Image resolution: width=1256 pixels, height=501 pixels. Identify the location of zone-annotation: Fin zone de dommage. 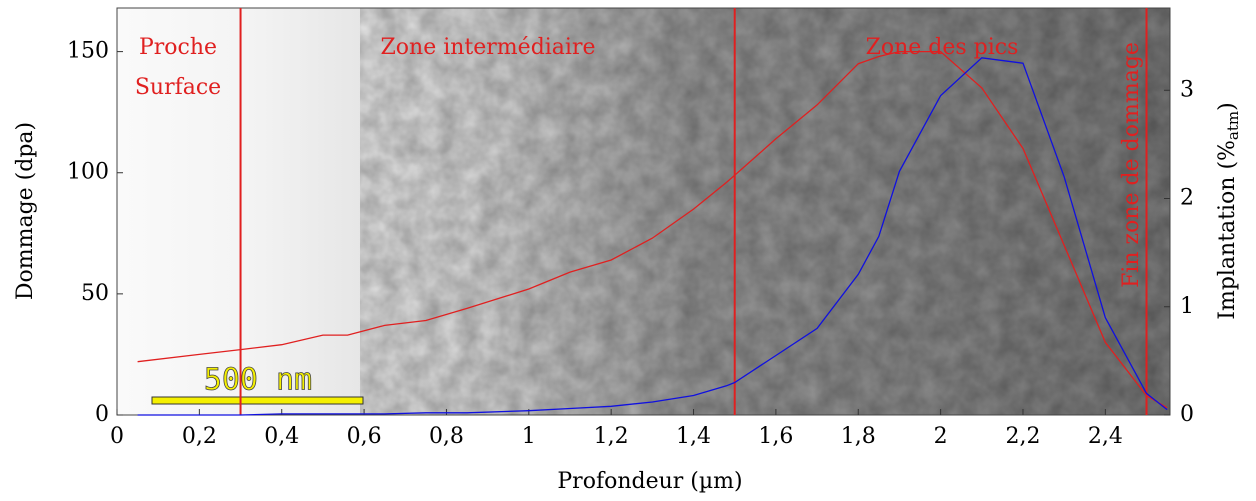
(1131, 165).